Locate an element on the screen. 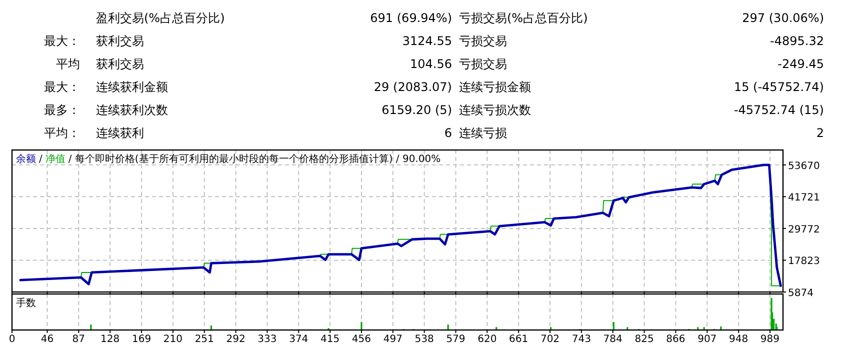 This screenshot has width=848, height=347. text: 29 (2083.07) is located at coordinates (413, 87).